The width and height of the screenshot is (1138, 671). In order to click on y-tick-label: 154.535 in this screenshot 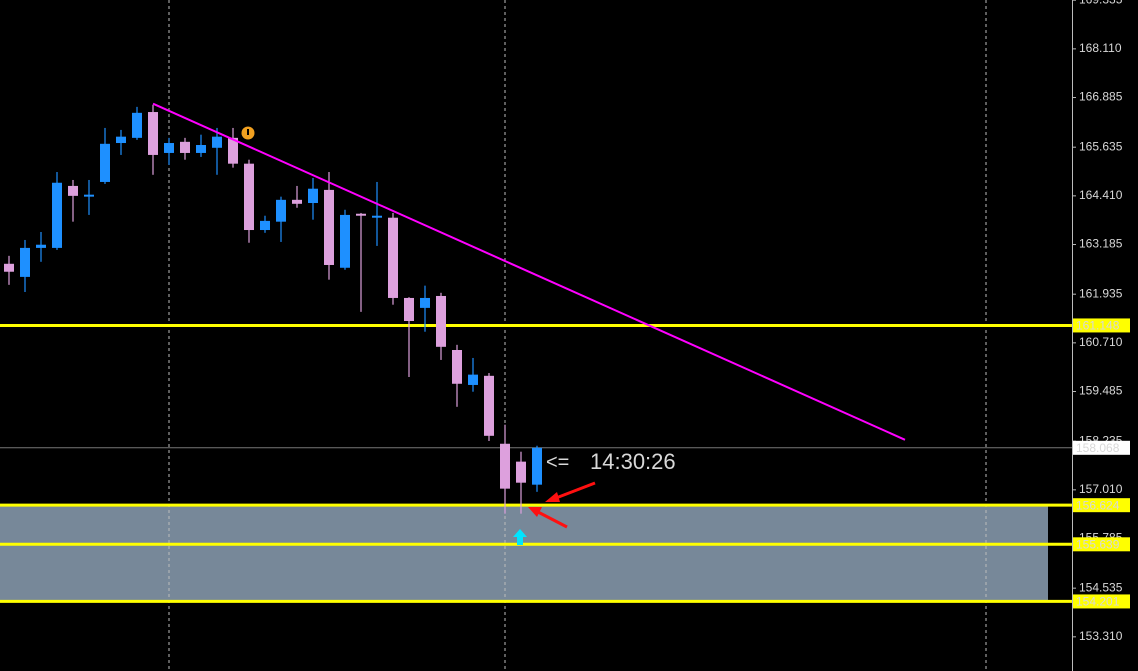, I will do `click(1101, 587)`.